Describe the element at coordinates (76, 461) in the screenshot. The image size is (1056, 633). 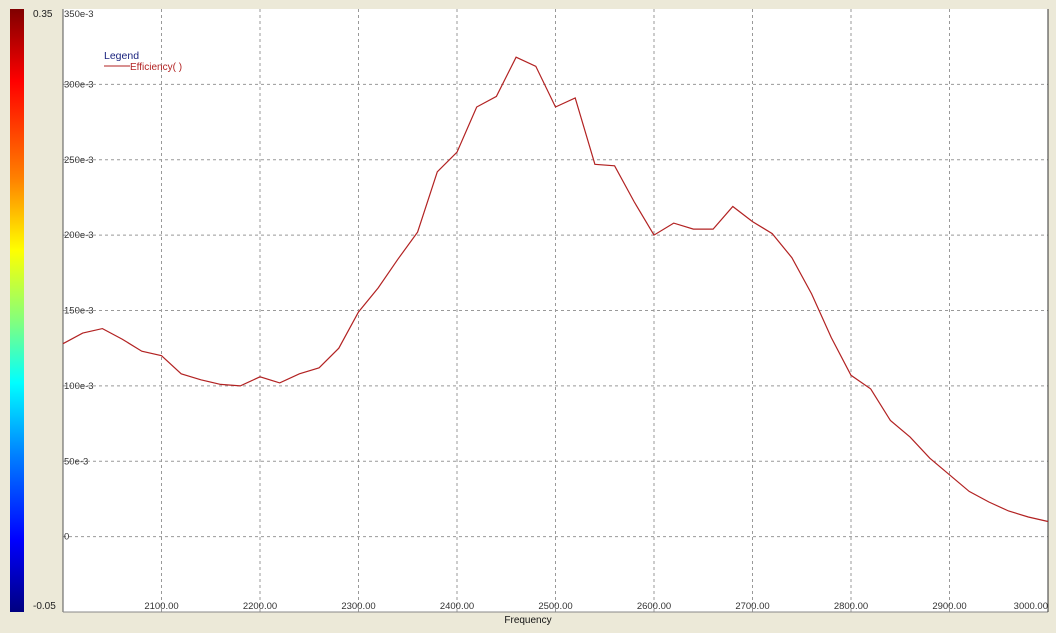
I see `y-tick-label: 50e-3` at that location.